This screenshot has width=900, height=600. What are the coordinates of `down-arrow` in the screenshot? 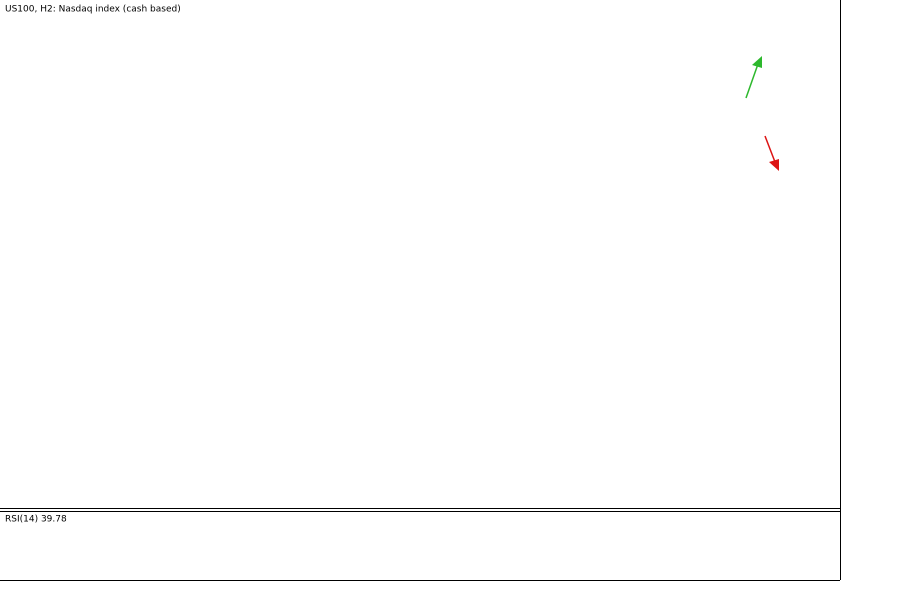 It's located at (771, 153).